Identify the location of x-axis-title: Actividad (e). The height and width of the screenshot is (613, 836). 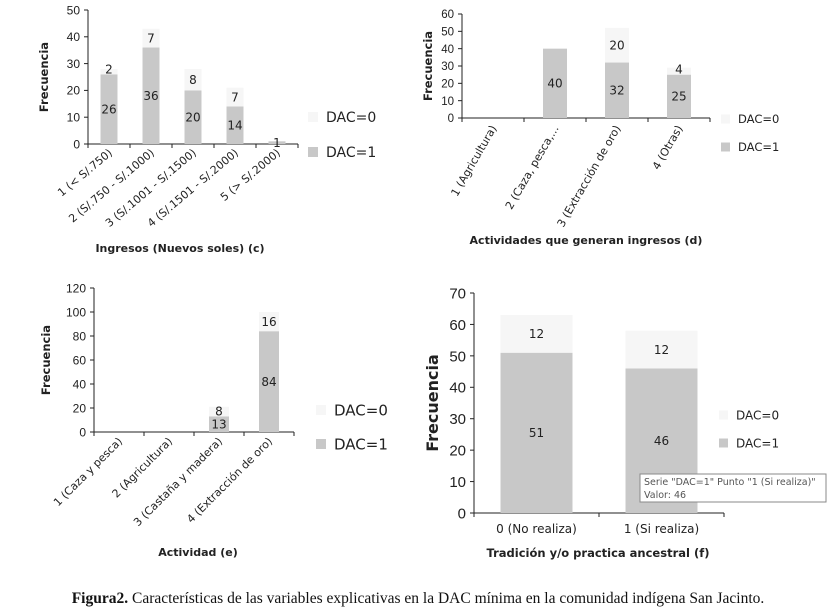
(198, 552).